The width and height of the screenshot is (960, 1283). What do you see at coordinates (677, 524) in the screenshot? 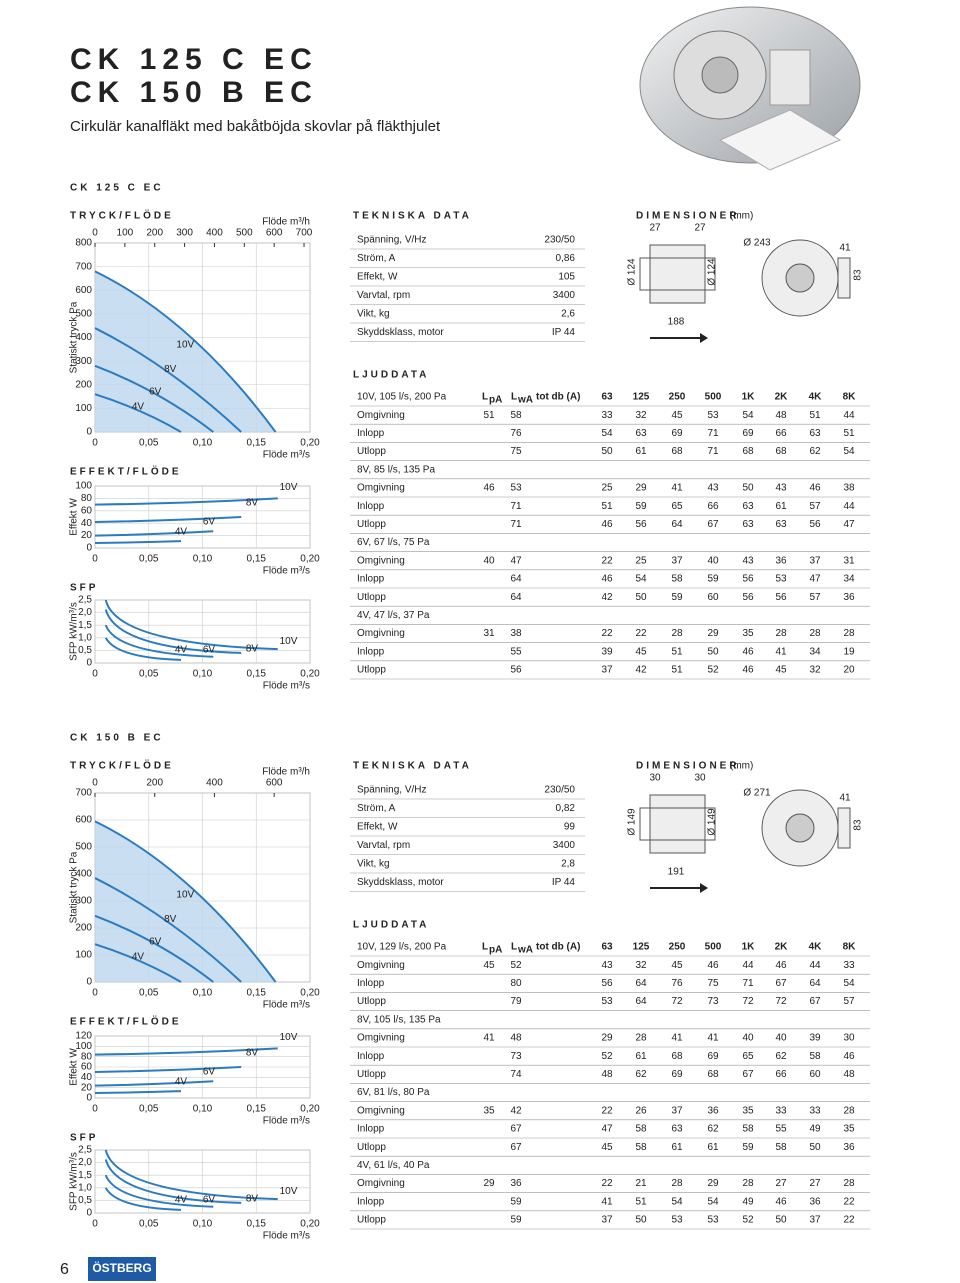
I see `band-value: 64` at bounding box center [677, 524].